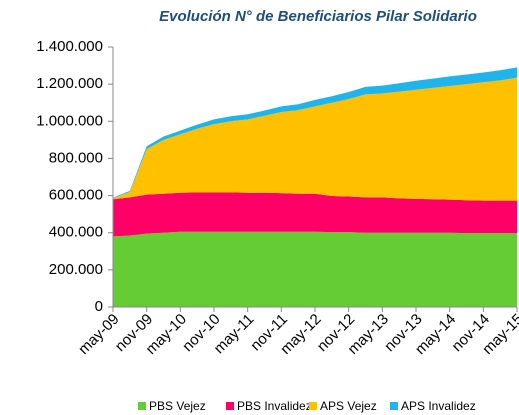 This screenshot has width=519, height=415. Describe the element at coordinates (76, 232) in the screenshot. I see `y-tick-label: 400.000` at that location.